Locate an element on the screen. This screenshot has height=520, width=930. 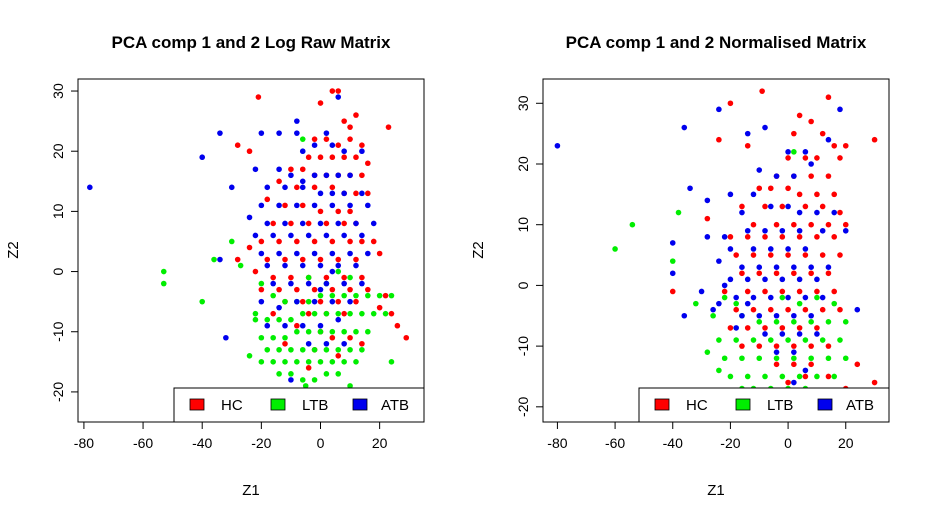
x-tick-label: 20 is located at coordinates (380, 443).